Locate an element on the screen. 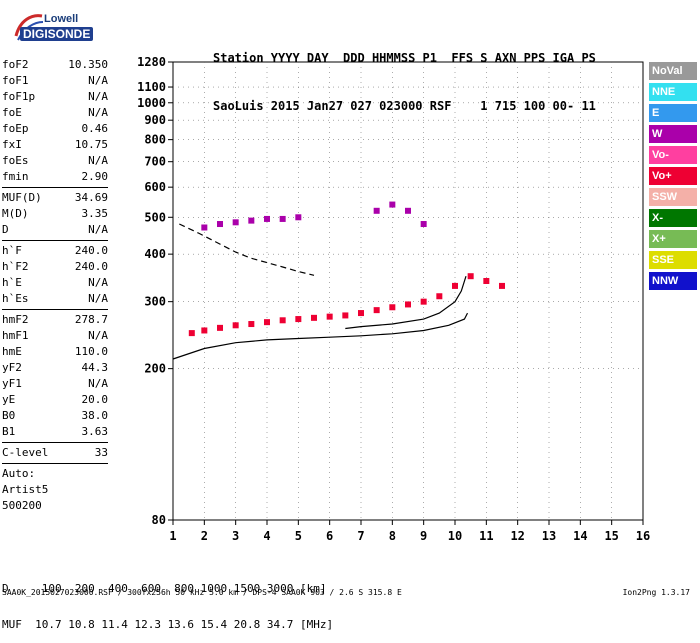  param-row-ye: yE 20.0 is located at coordinates (55, 400).